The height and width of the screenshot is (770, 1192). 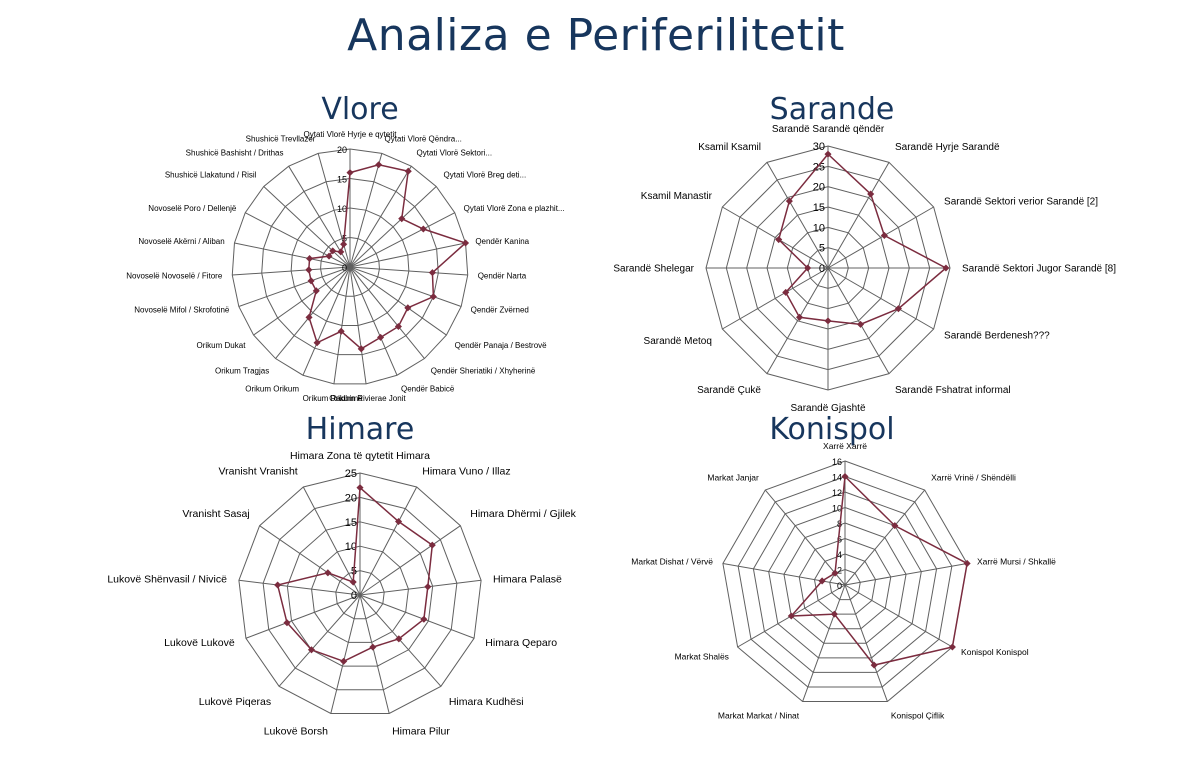 I want to click on category-label: Qendër Narta, so click(x=502, y=276).